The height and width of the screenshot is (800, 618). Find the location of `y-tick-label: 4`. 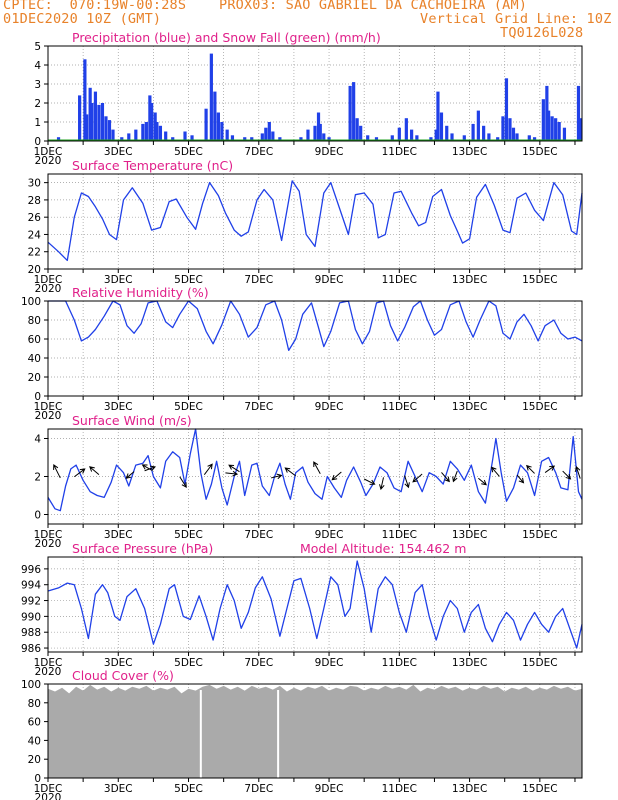

y-tick-label: 4 is located at coordinates (37, 440).